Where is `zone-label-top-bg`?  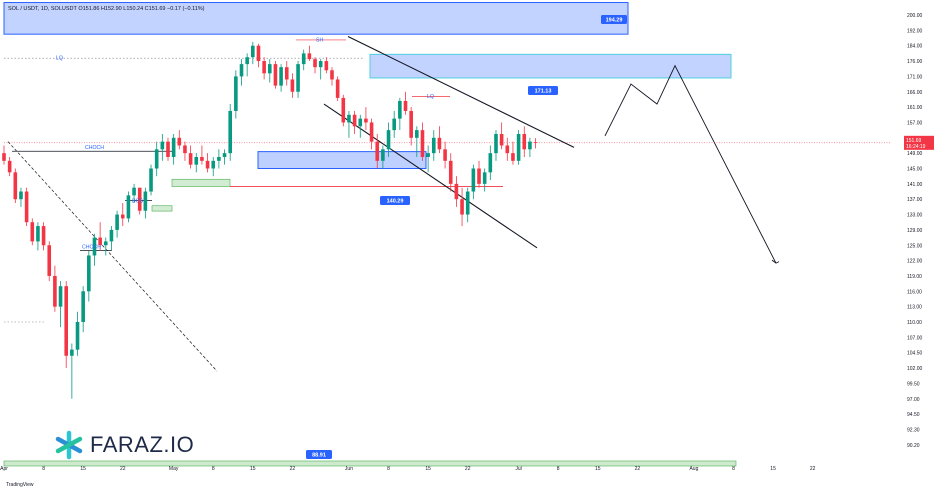
zone-label-top-bg is located at coordinates (614, 19).